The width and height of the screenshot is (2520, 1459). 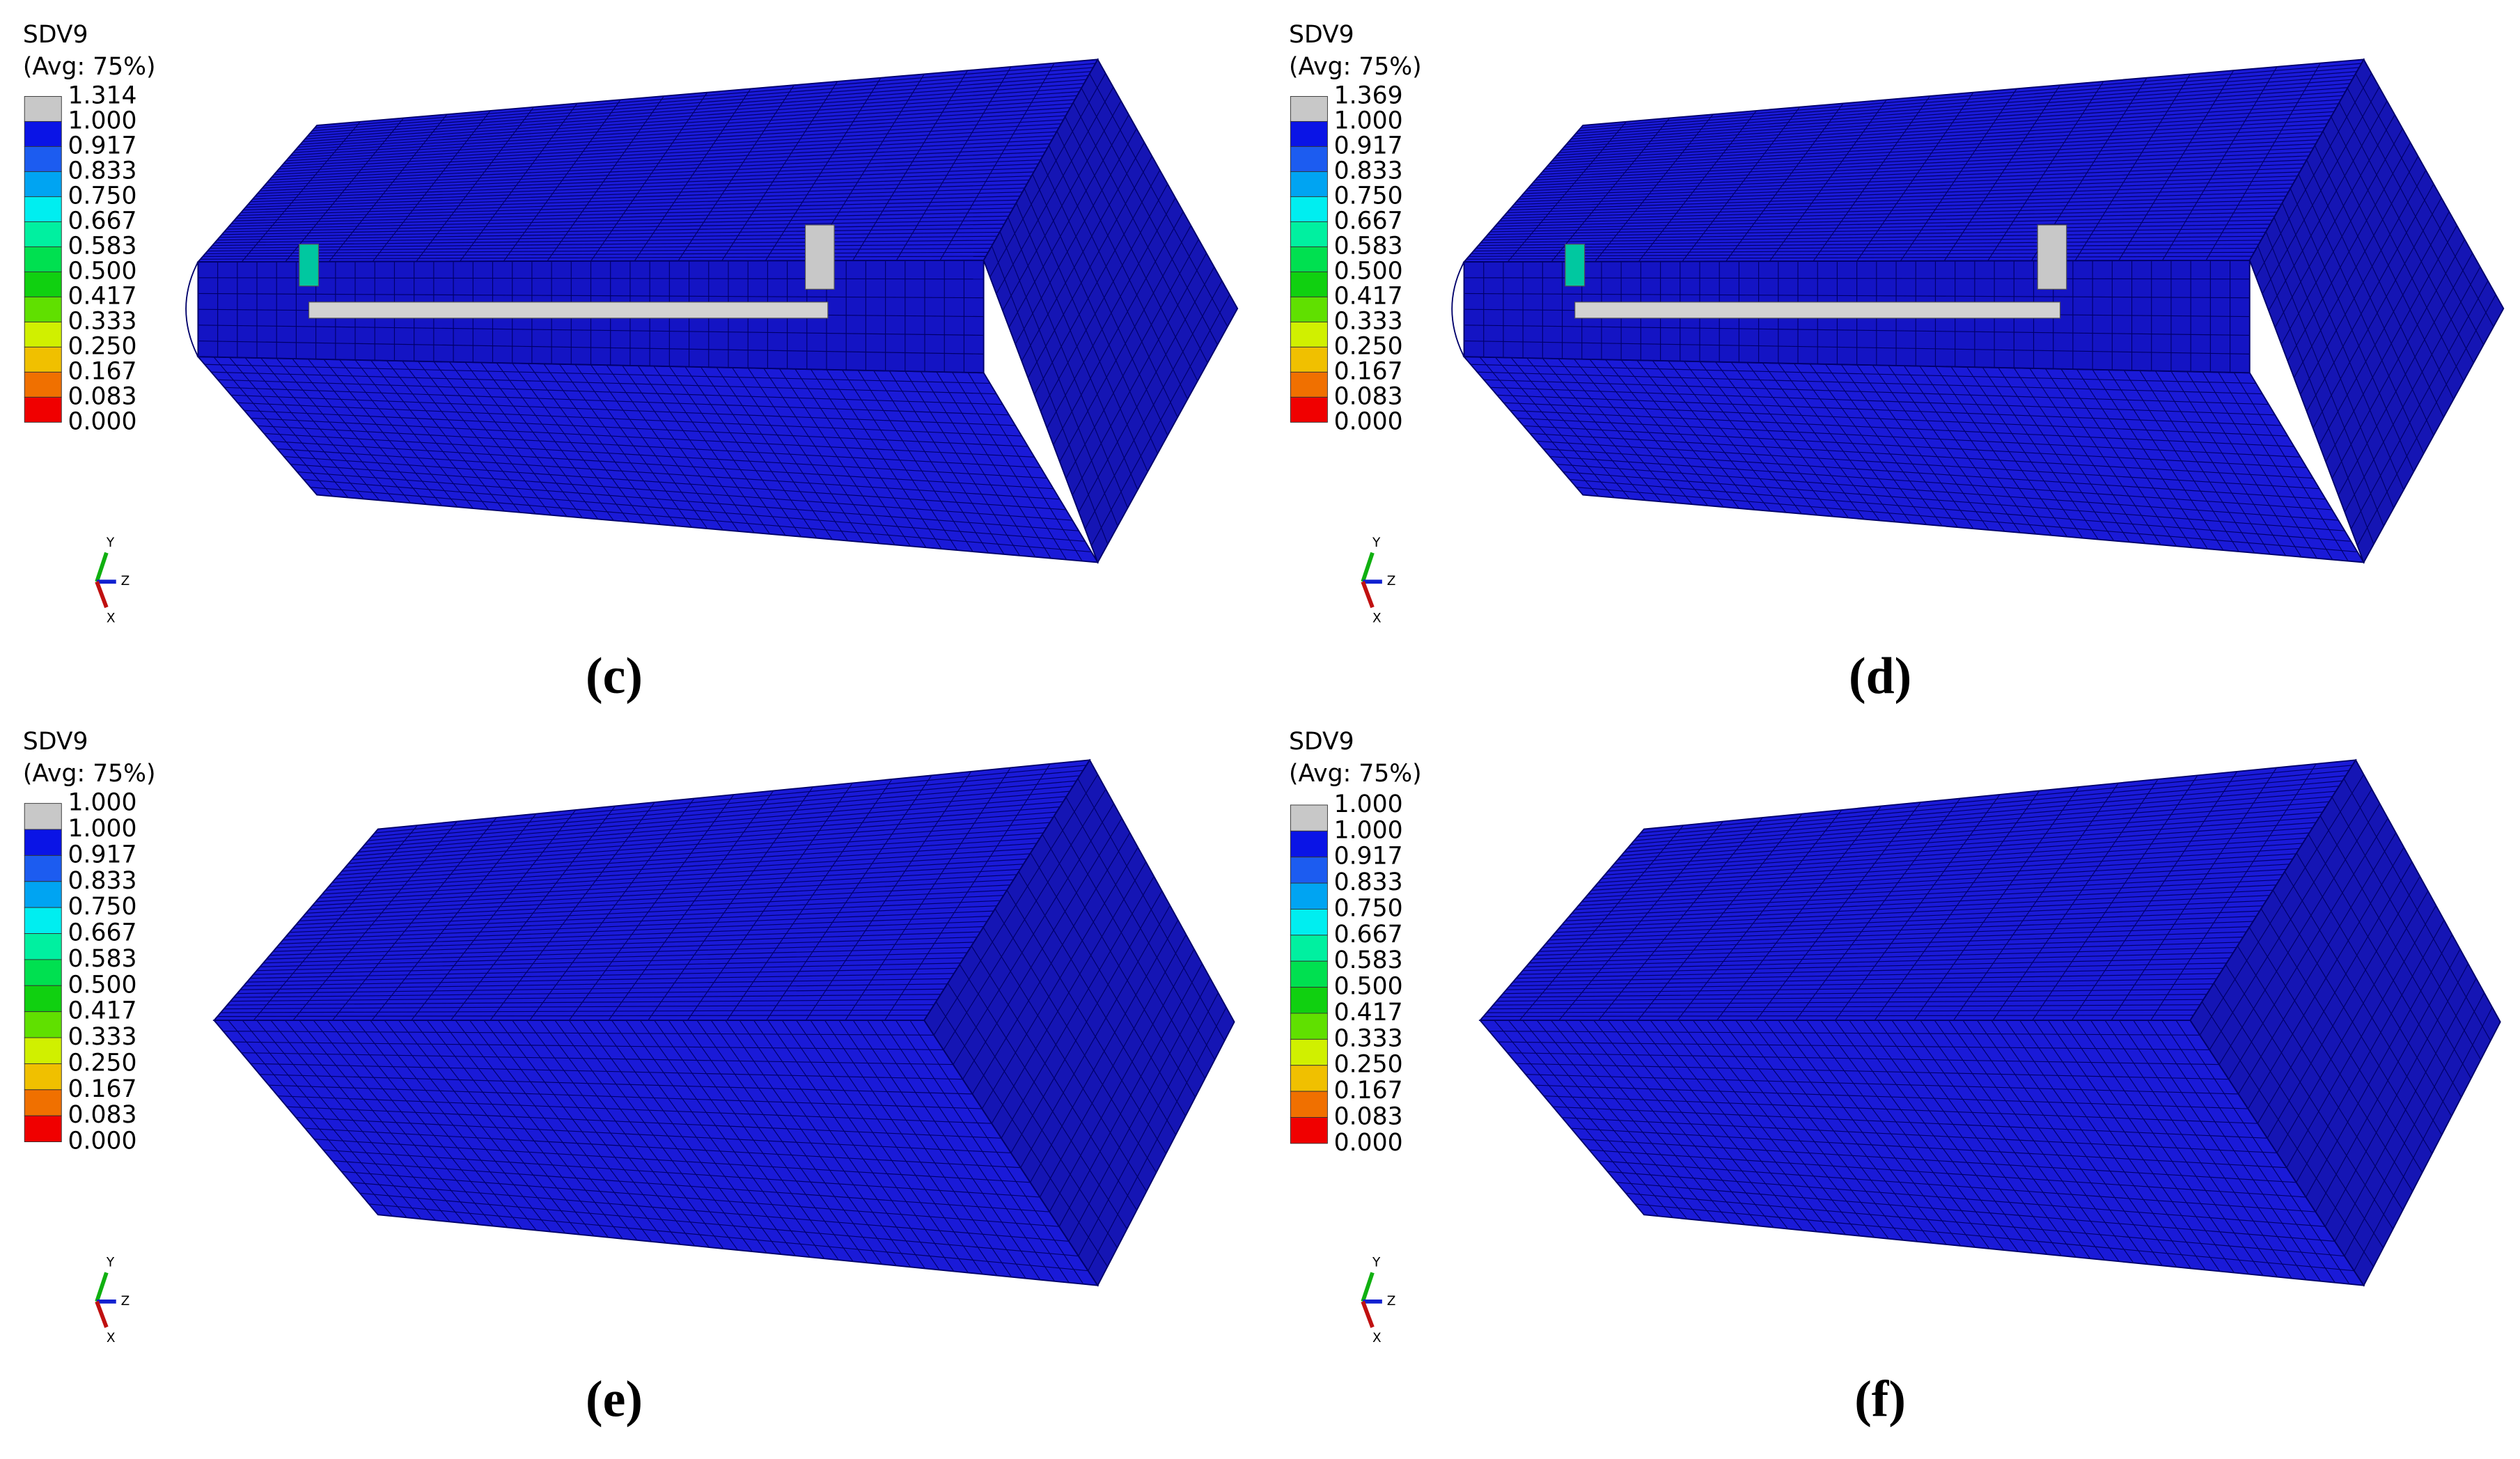 I want to click on legend-label: 0.583, so click(x=102, y=246).